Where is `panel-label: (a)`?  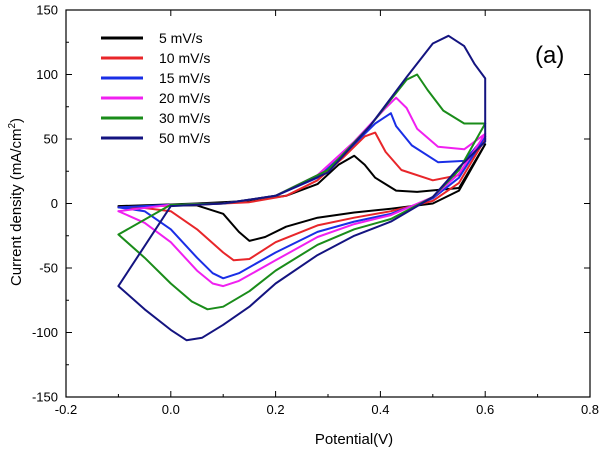 panel-label: (a) is located at coordinates (549, 55).